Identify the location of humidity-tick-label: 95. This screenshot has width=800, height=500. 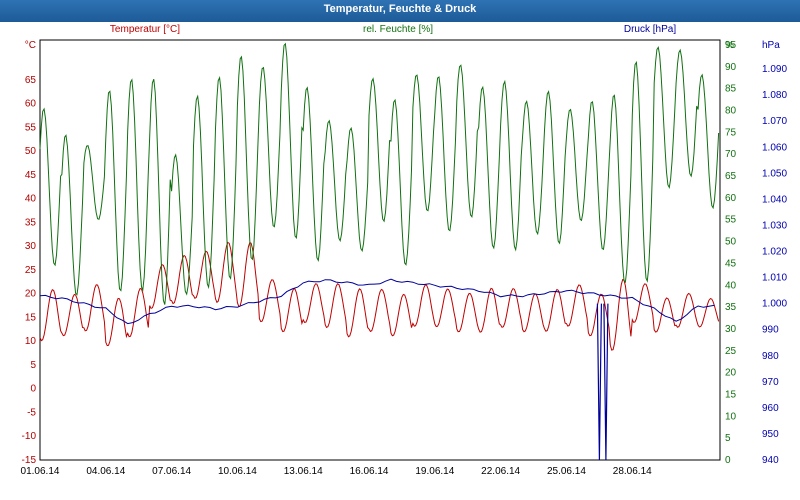
(731, 45).